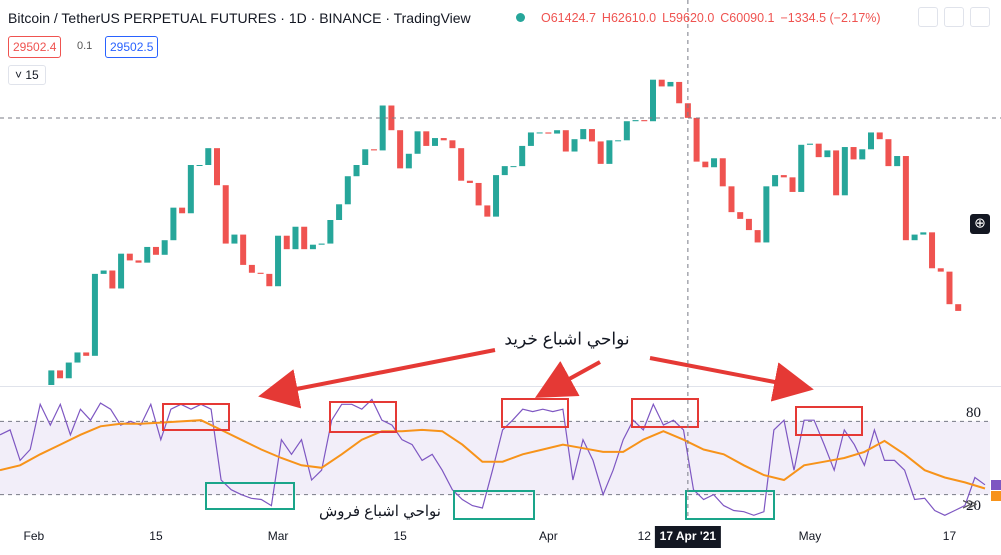 The image size is (1001, 555). Describe the element at coordinates (493, 454) in the screenshot. I see `oscillator-line` at that location.